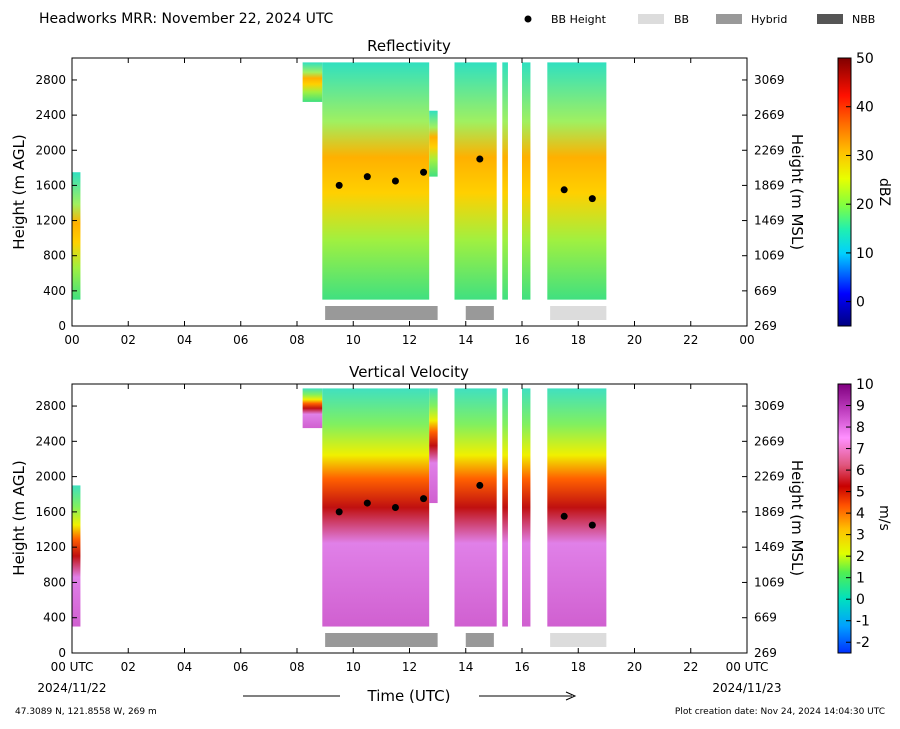 The height and width of the screenshot is (729, 900). I want to click on colorbar-tick-label: 7, so click(860, 450).